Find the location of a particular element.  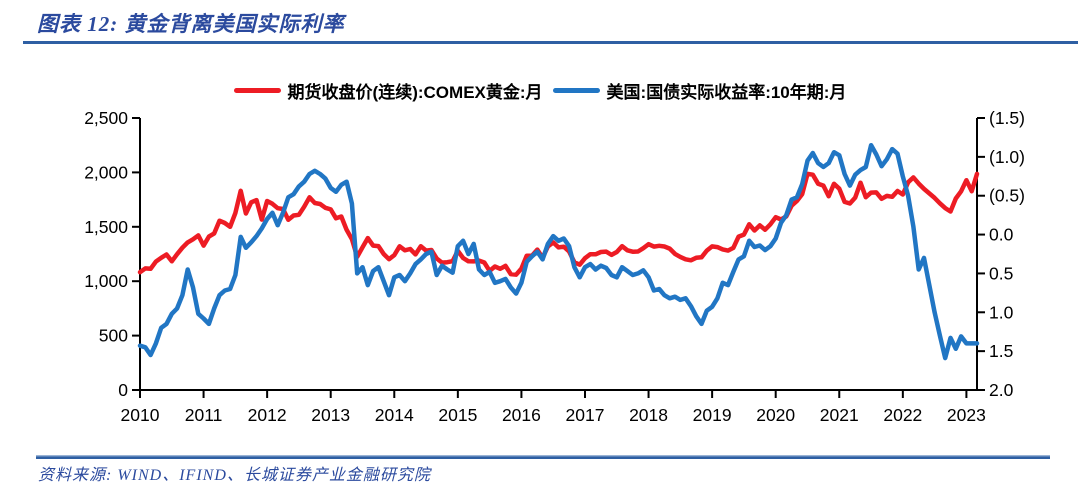

x-axis-tick-label: 2016 is located at coordinates (521, 415).